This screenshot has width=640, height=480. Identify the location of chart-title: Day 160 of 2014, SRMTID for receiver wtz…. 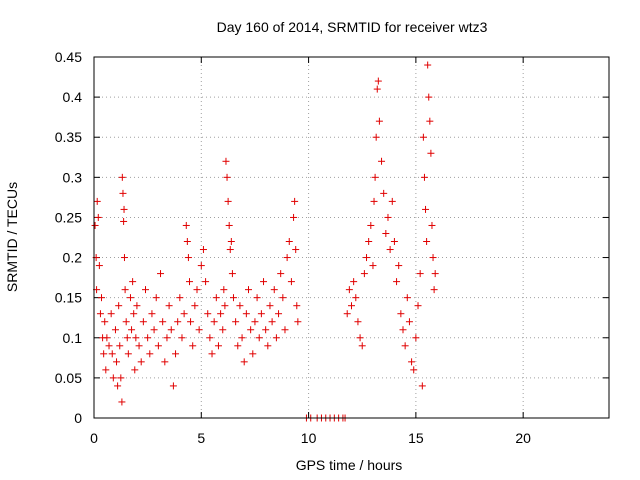
(352, 27).